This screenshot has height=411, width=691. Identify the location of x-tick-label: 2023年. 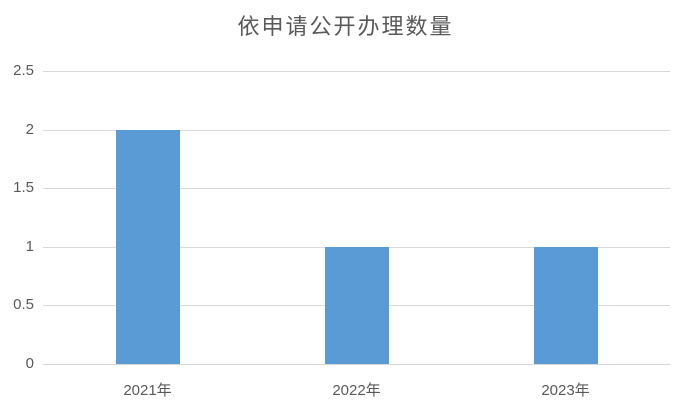
(565, 390).